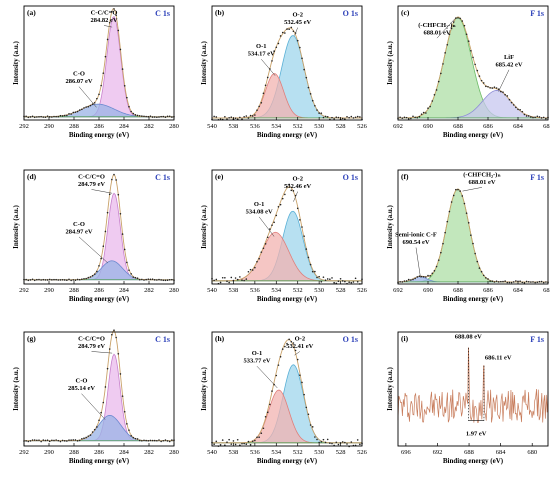 The height and width of the screenshot is (490, 550). What do you see at coordinates (212, 290) in the screenshot?
I see `x-tick-label: 540` at bounding box center [212, 290].